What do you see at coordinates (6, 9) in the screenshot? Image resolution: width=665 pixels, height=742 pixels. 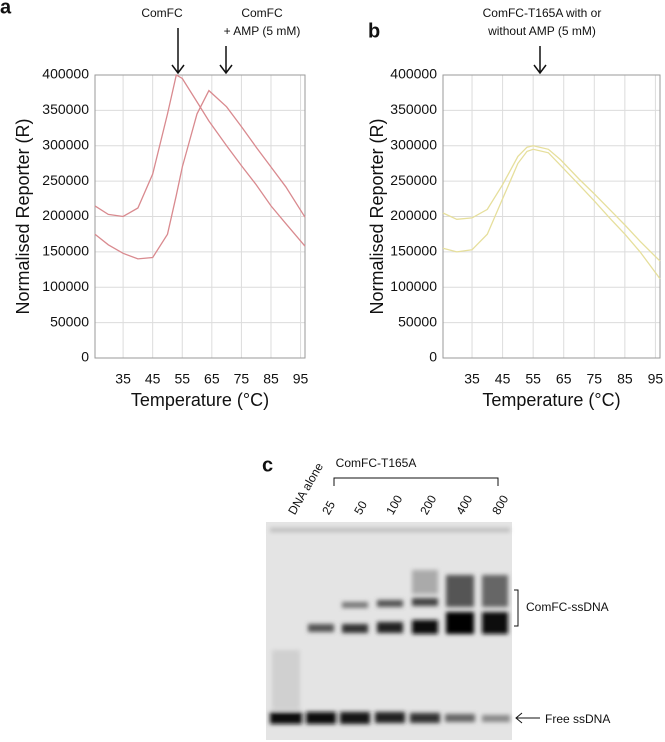 I see `panel-label: a` at bounding box center [6, 9].